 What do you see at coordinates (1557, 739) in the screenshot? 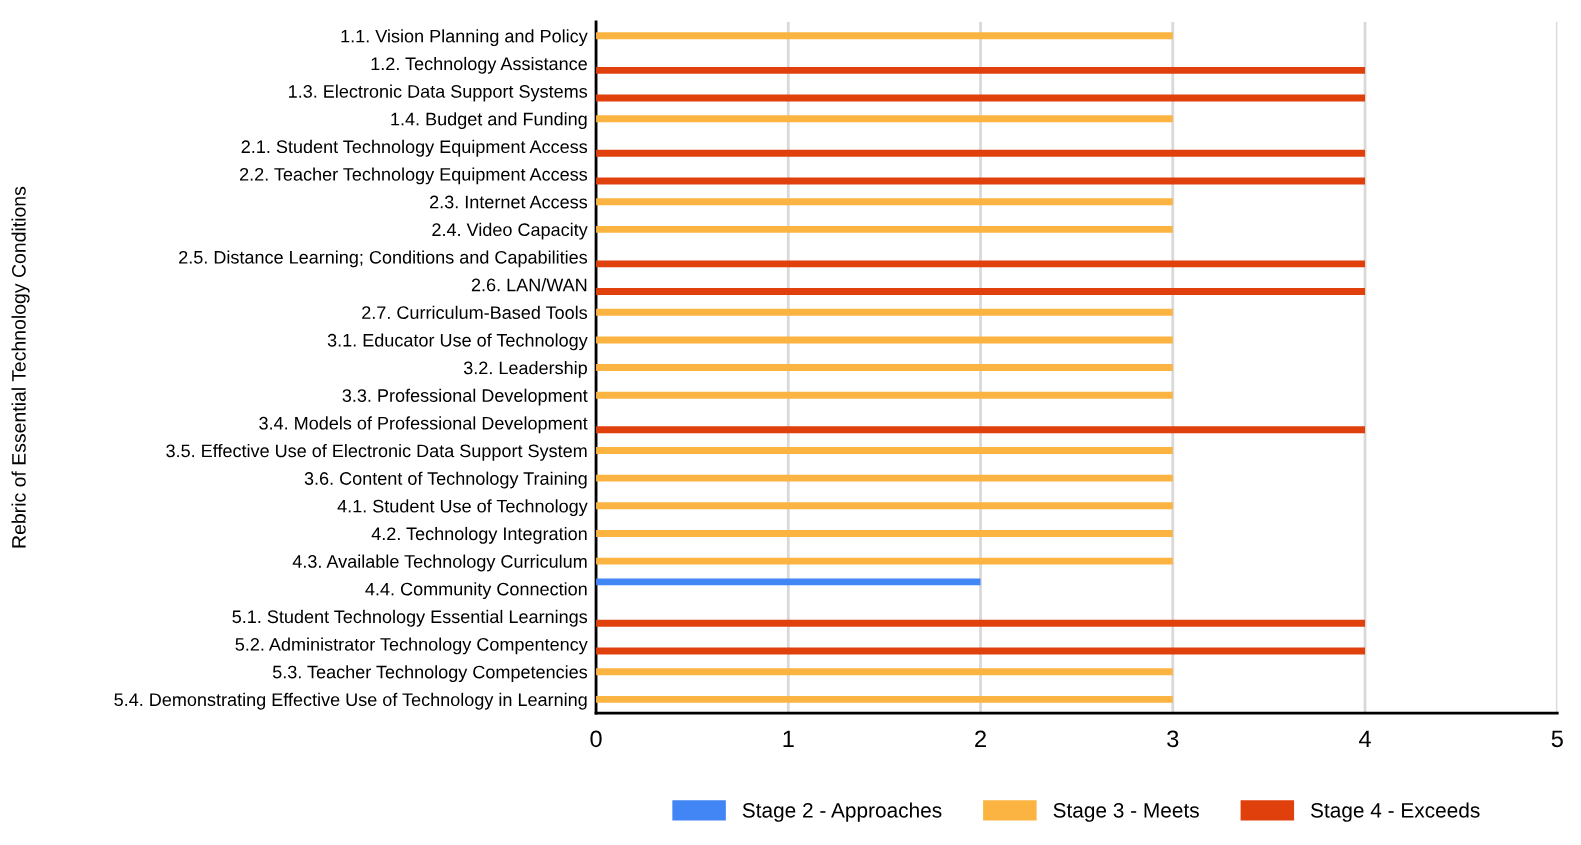
I see `x-tick-label: 5` at bounding box center [1557, 739].